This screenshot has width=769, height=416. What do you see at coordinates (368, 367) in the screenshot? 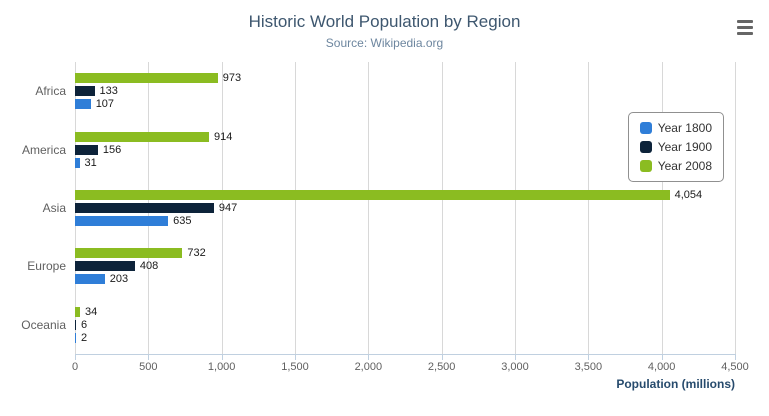
I see `x-axis-tick-label: 2,000` at bounding box center [368, 367].